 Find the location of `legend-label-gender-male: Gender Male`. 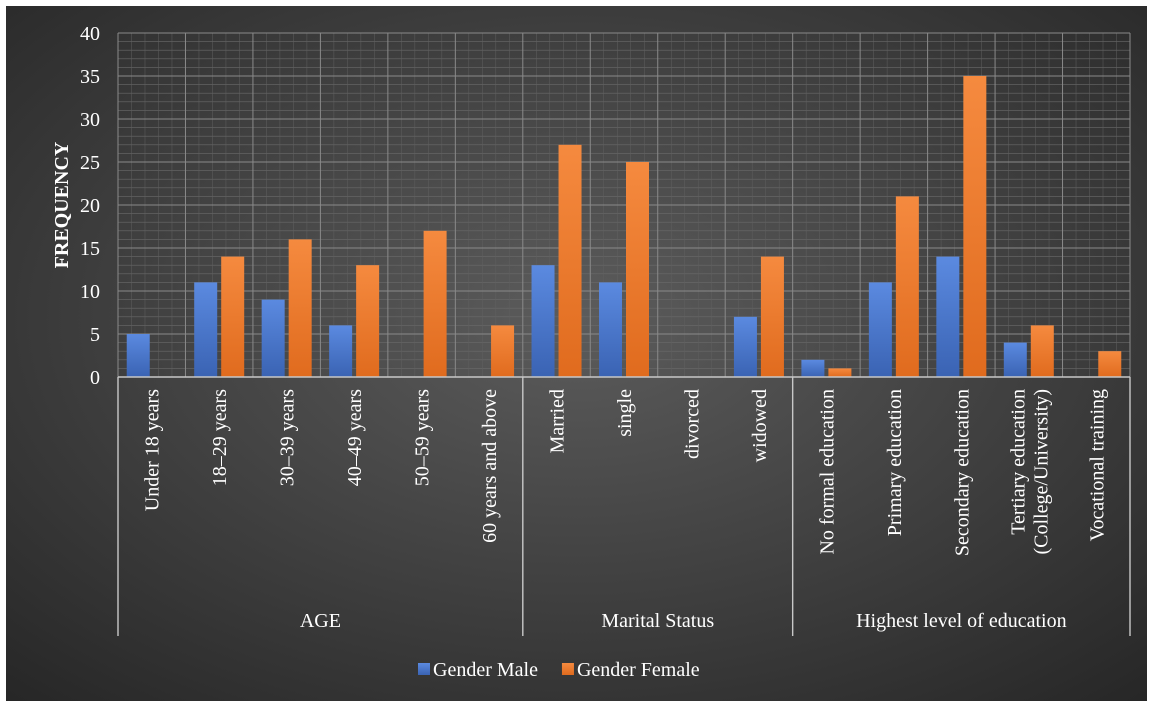

legend-label-gender-male: Gender Male is located at coordinates (485, 670).